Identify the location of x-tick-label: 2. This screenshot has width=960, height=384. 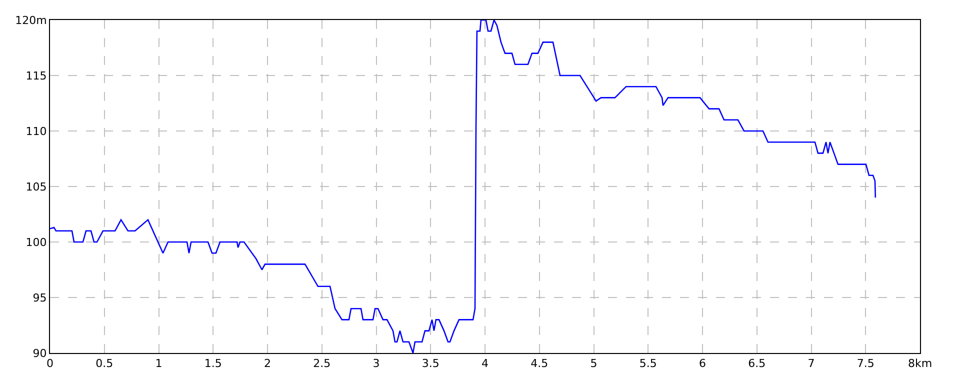
(267, 363).